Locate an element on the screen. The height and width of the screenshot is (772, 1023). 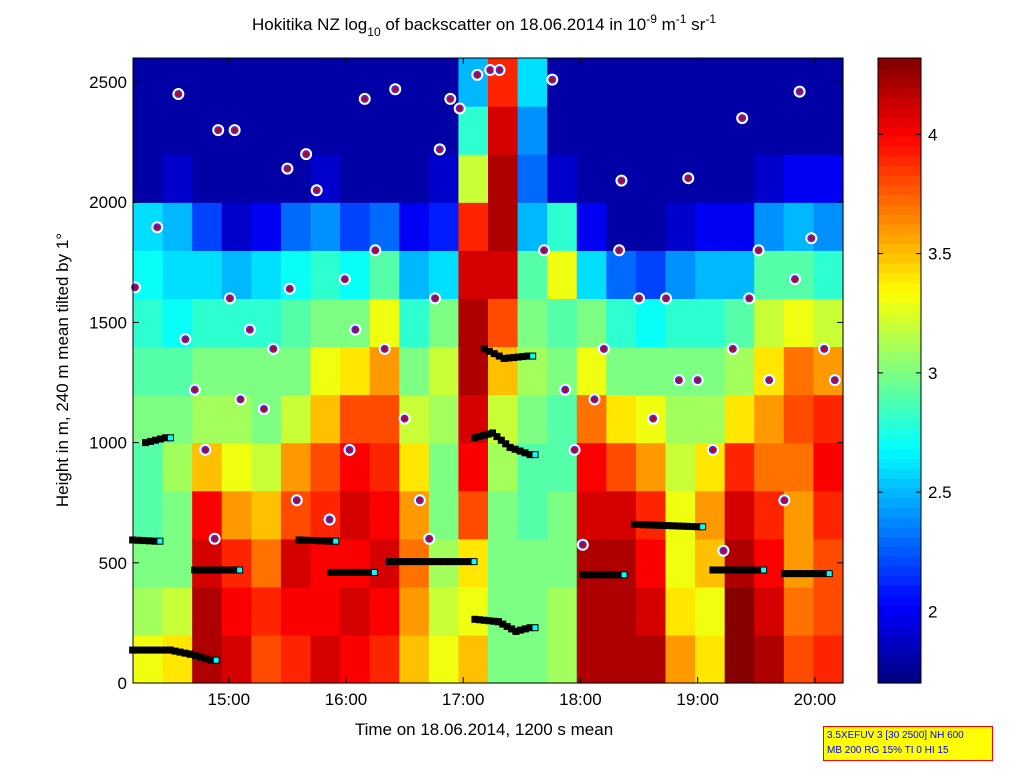
x-tick-label: 19:00 is located at coordinates (697, 699).